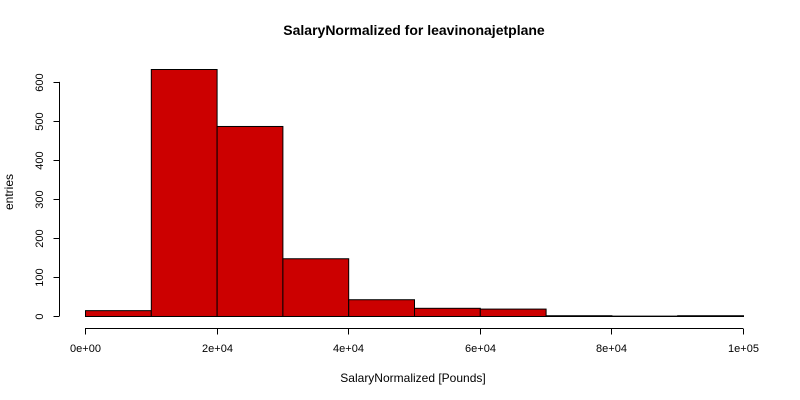  Describe the element at coordinates (40, 238) in the screenshot. I see `y-tick-label: 200` at that location.